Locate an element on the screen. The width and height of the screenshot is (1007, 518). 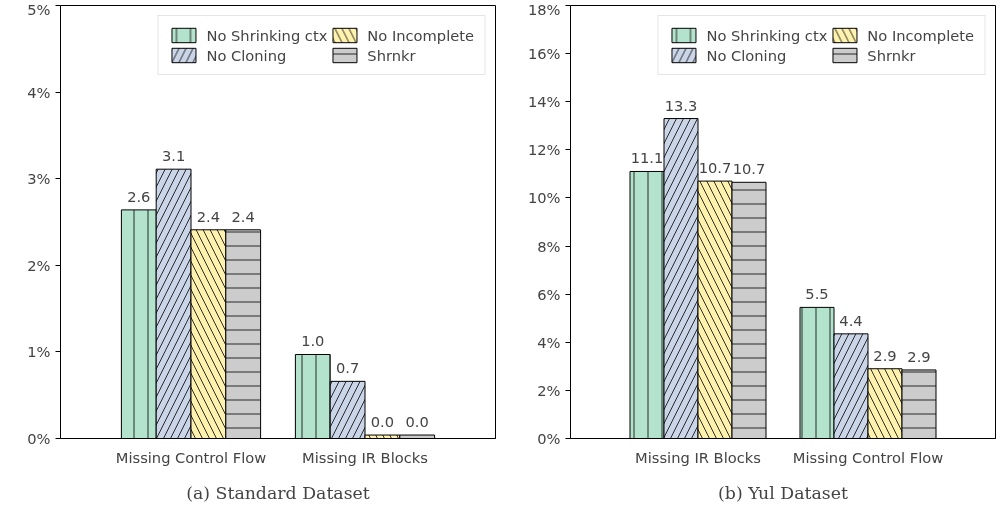
y-tick-label: 6% is located at coordinates (549, 294).